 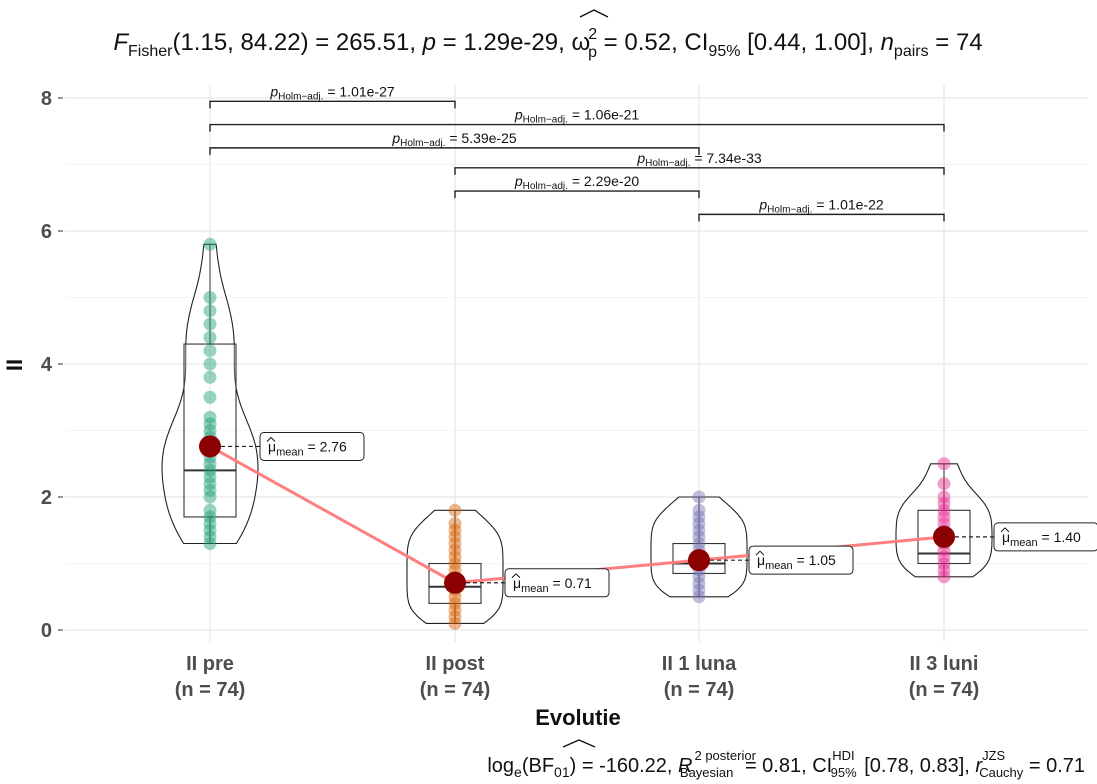 What do you see at coordinates (121, 42) in the screenshot?
I see `title-stat-name: F` at bounding box center [121, 42].